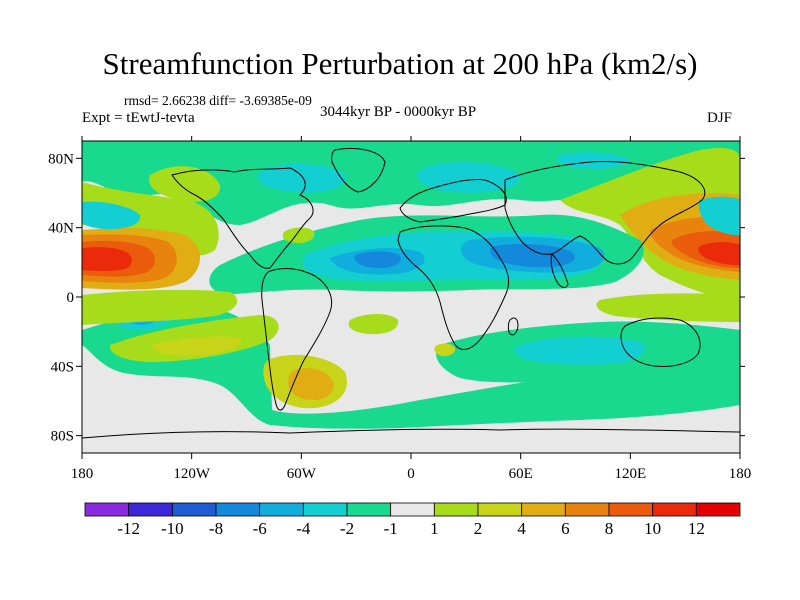 The image size is (800, 600). Describe the element at coordinates (696, 528) in the screenshot. I see `colorbar-label: 12` at that location.